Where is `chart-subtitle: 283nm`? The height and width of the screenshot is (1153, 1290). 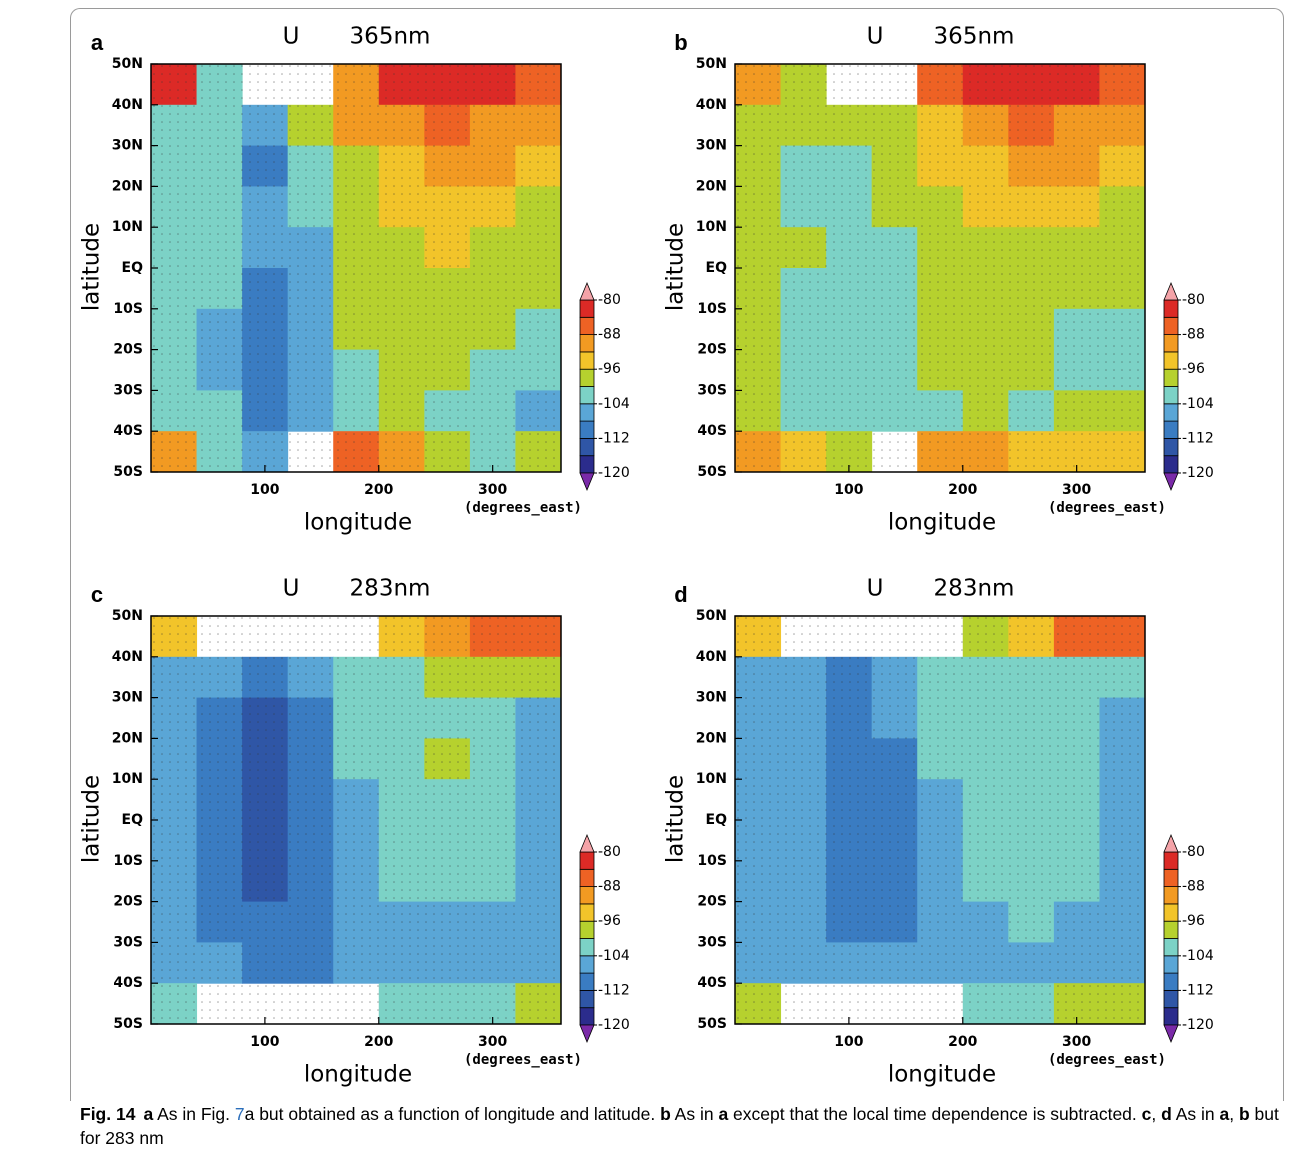
chart-subtitle: 283nm is located at coordinates (390, 589).